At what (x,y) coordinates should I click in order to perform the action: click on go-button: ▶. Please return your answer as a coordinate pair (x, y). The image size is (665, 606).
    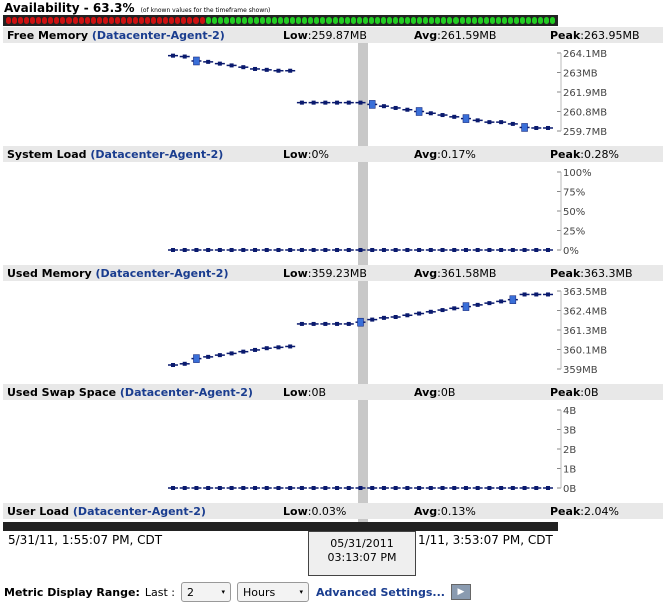
    Looking at the image, I should click on (460, 592).